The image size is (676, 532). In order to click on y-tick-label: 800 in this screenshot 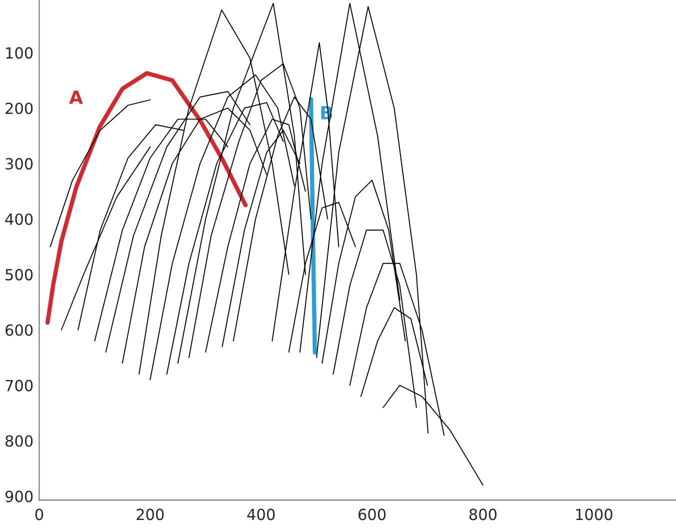, I will do `click(19, 441)`.